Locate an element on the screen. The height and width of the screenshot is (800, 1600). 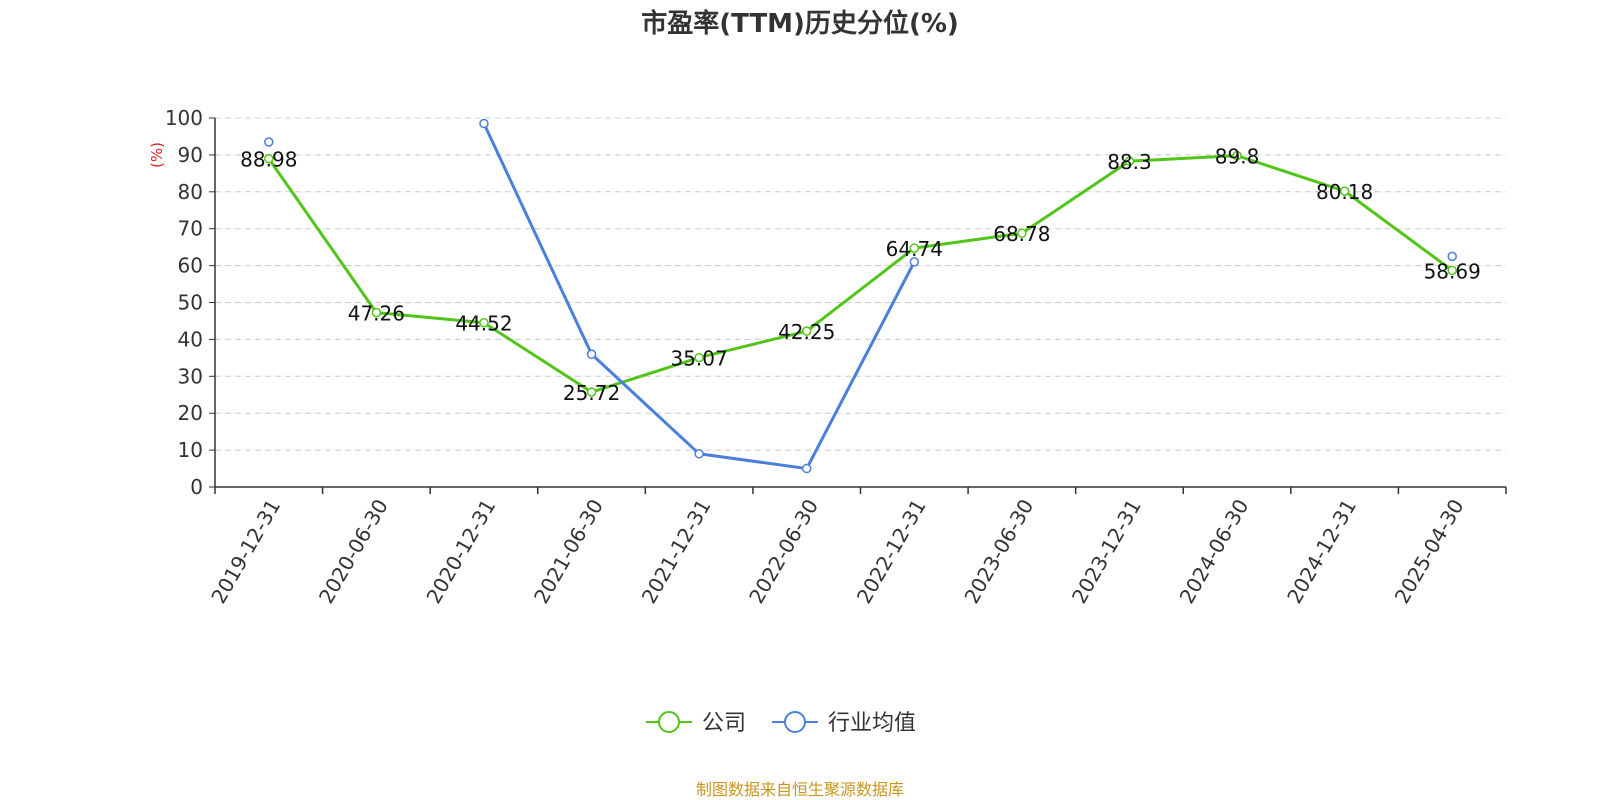
y-tick-label: 100 is located at coordinates (184, 118).